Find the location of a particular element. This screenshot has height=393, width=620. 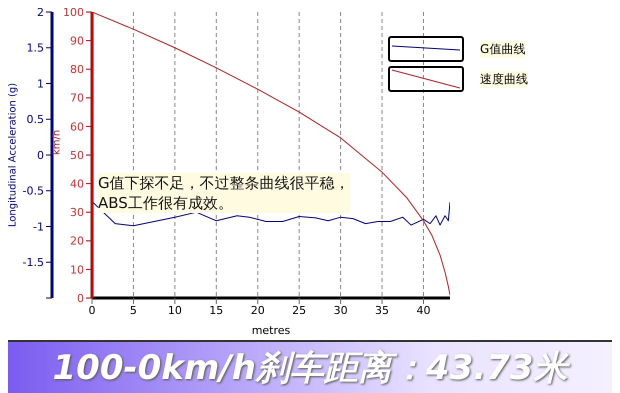

y2-tick-label: -1.5 is located at coordinates (33, 263).